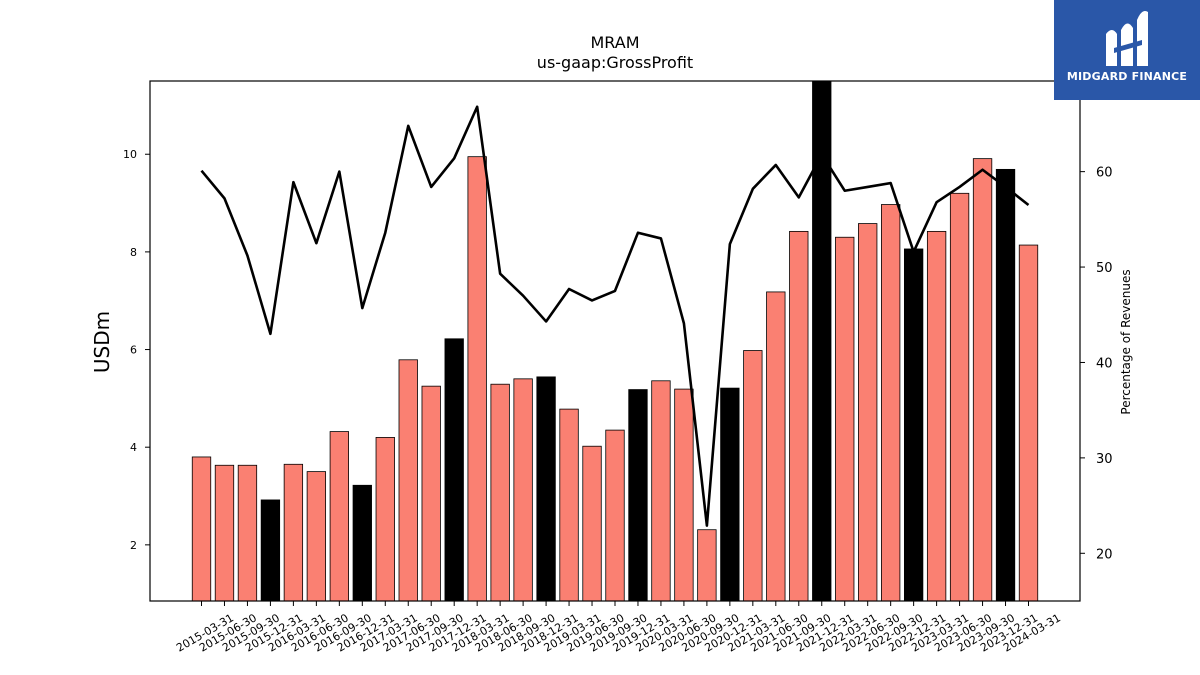 The width and height of the screenshot is (1200, 675). I want to click on y-right-tick-label: 40, so click(1104, 363).